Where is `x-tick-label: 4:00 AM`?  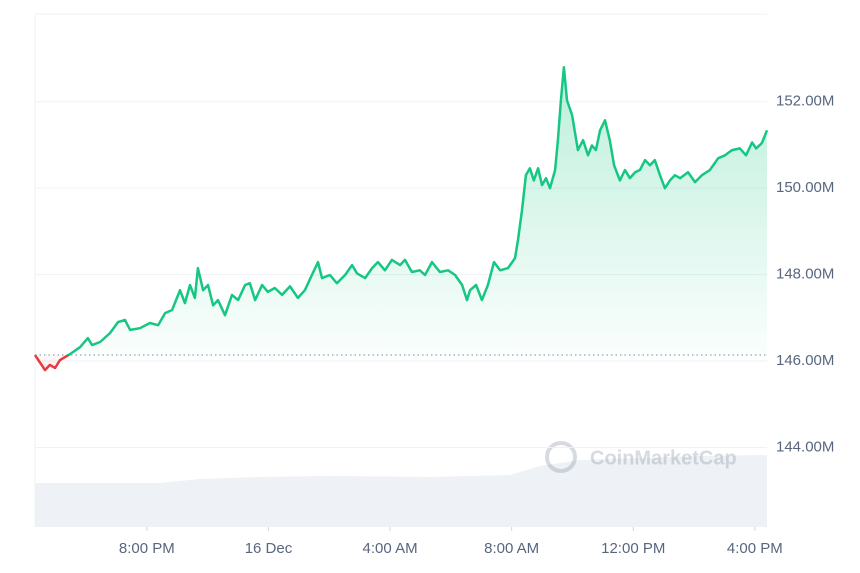
x-tick-label: 4:00 AM is located at coordinates (390, 548).